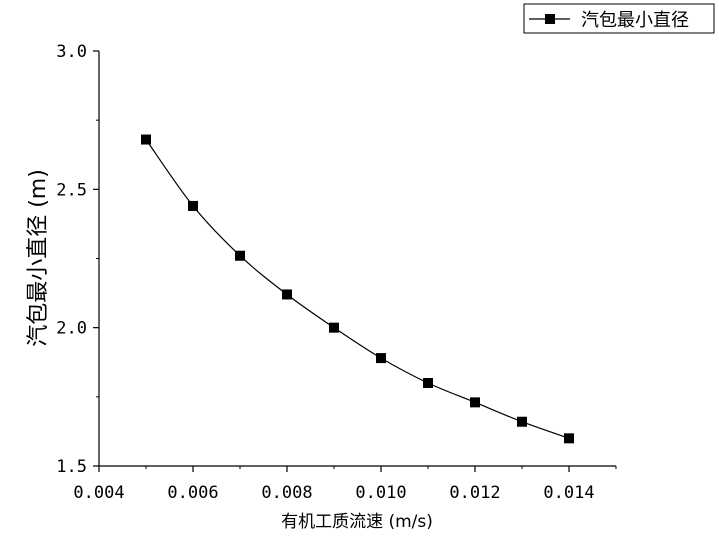  Describe the element at coordinates (71, 329) in the screenshot. I see `y-tick-label: 2.0` at that location.